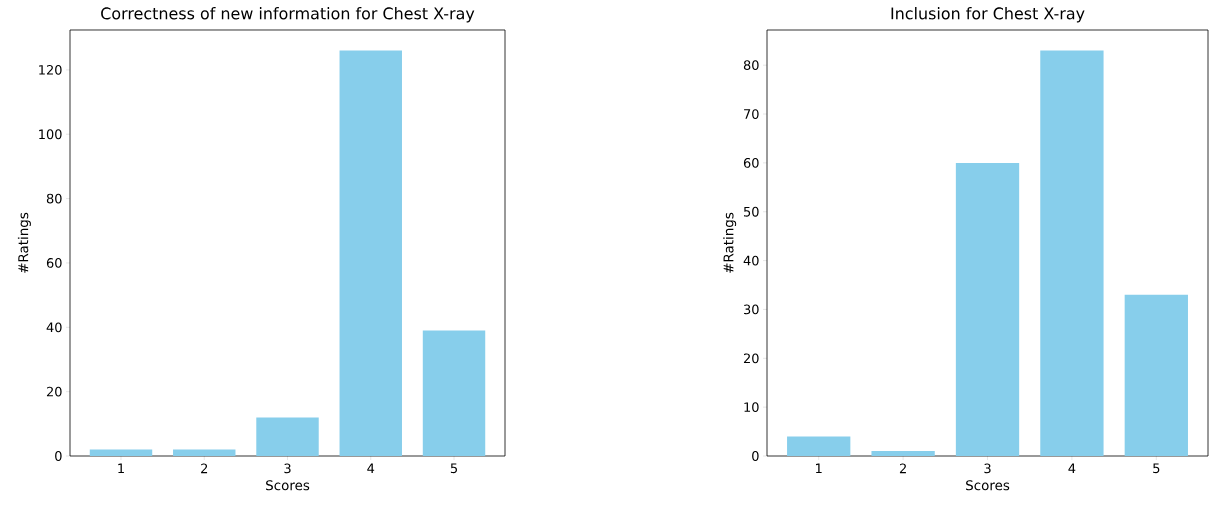  What do you see at coordinates (50, 134) in the screenshot?
I see `y-tick-label: 100` at bounding box center [50, 134].